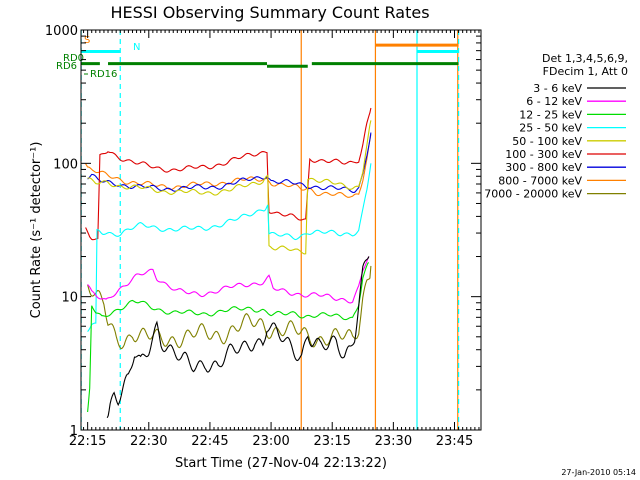 The height and width of the screenshot is (480, 640). I want to click on series-line-7000-20000keV, so click(229, 307).